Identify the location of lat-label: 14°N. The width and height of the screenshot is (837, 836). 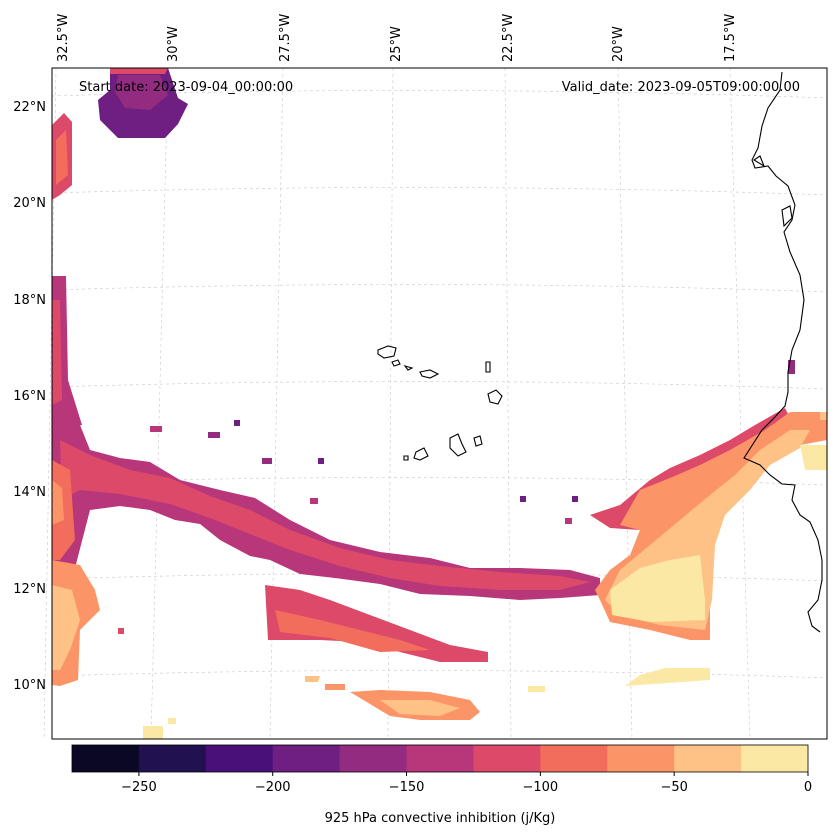
(29, 492).